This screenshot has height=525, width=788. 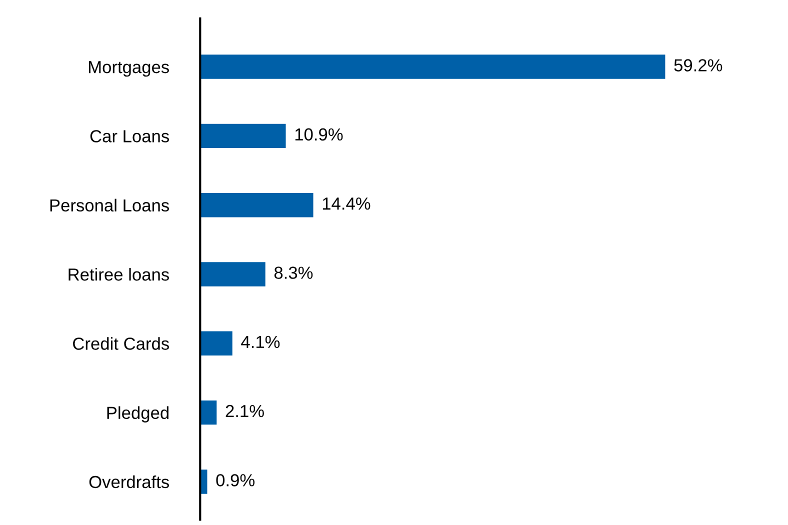 I want to click on data-label: 8.3%, so click(x=293, y=272).